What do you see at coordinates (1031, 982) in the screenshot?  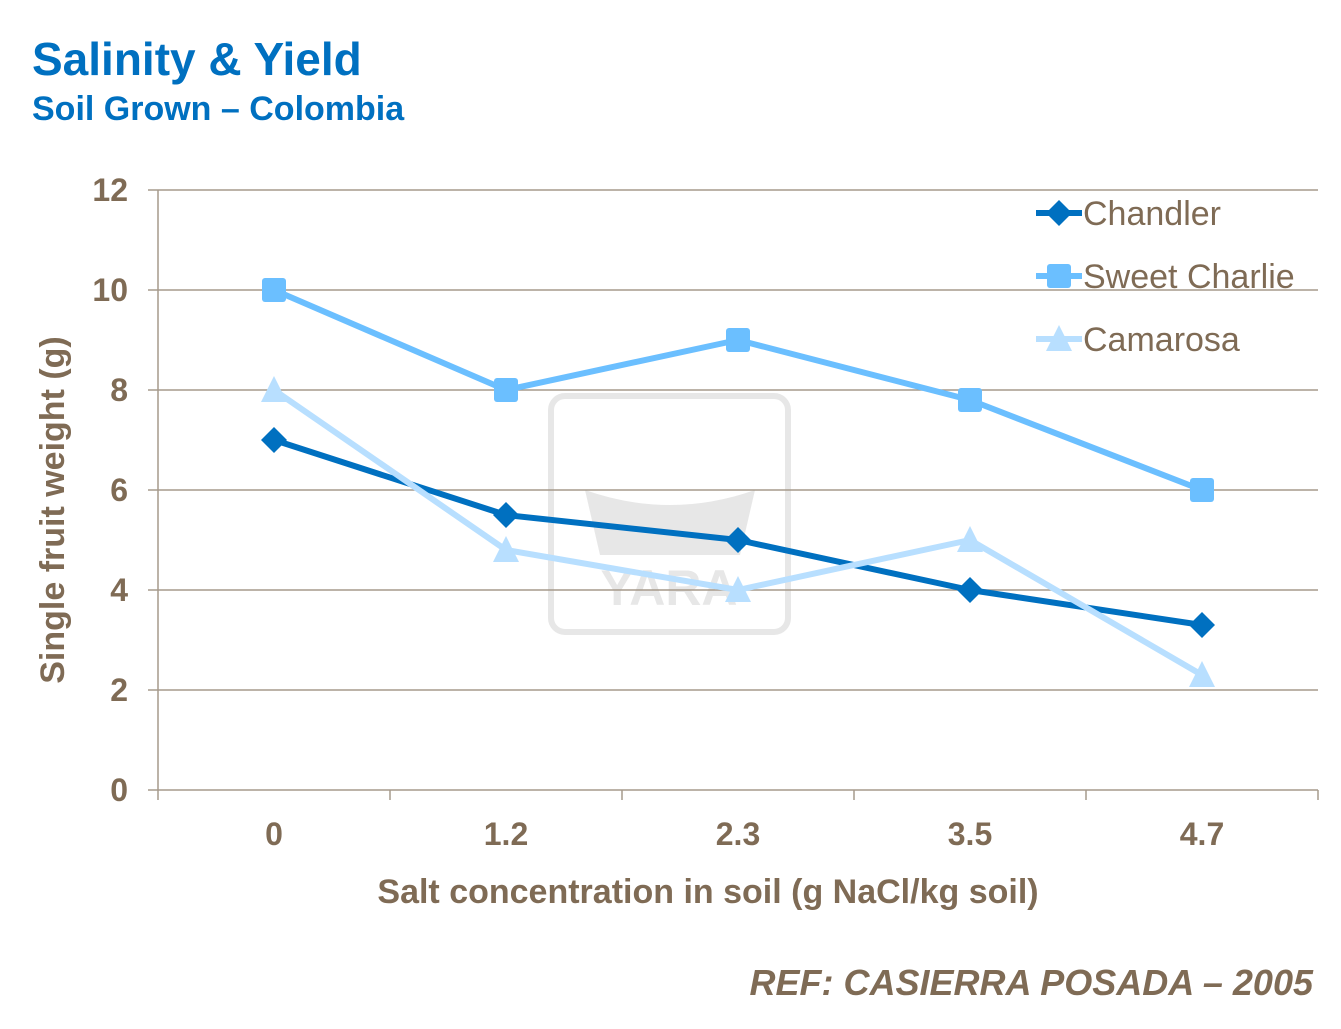 I see `reference-note: REF: CASIERRA POSADA – 2005` at bounding box center [1031, 982].